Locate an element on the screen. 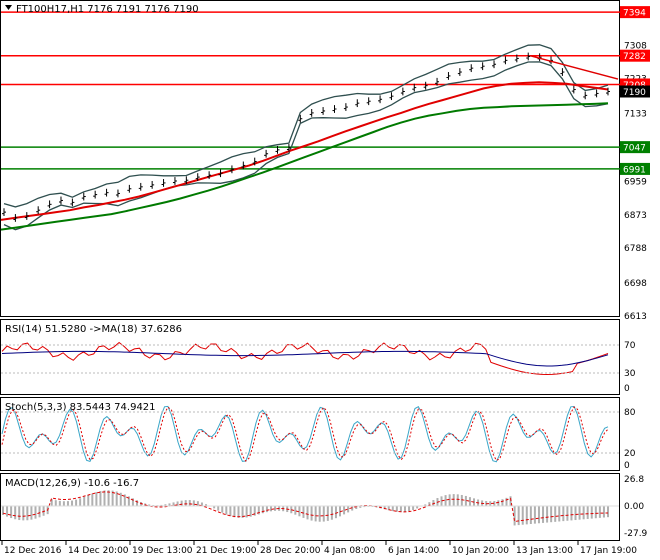 The height and width of the screenshot is (560, 660). price-axis-label: 6788 is located at coordinates (635, 249).